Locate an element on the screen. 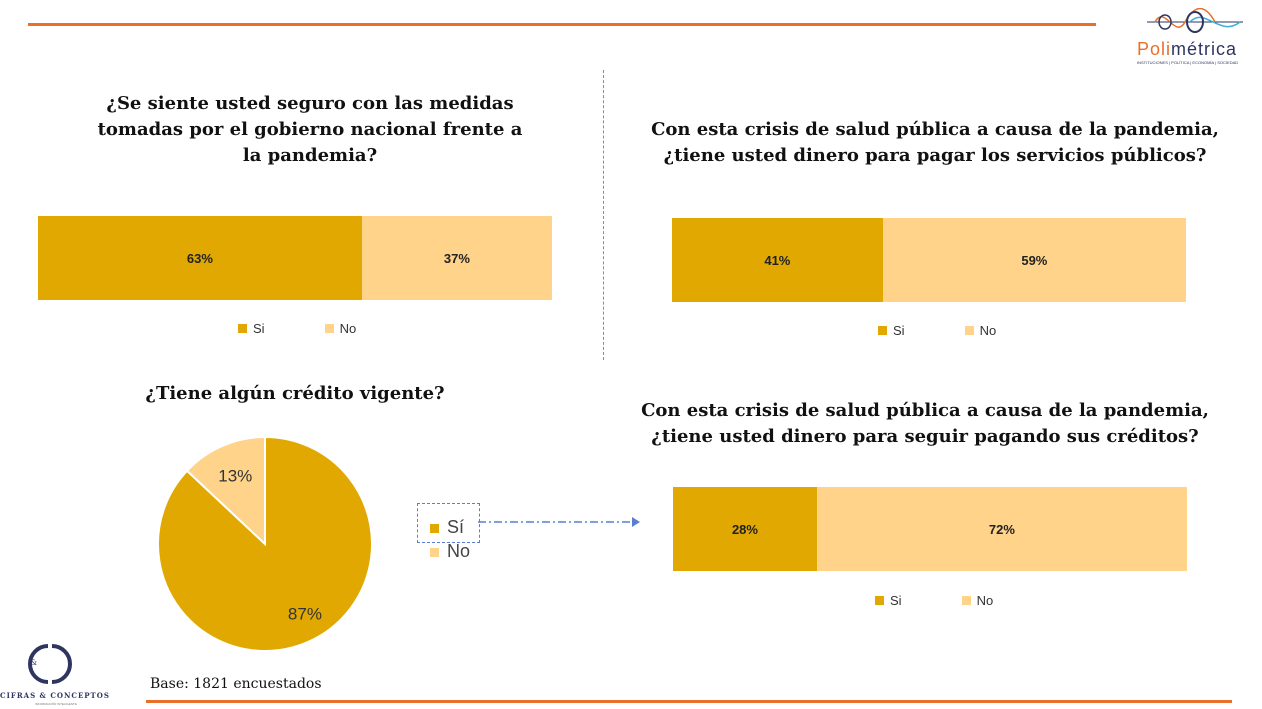  logo-name-part1: Poli is located at coordinates (1154, 49).